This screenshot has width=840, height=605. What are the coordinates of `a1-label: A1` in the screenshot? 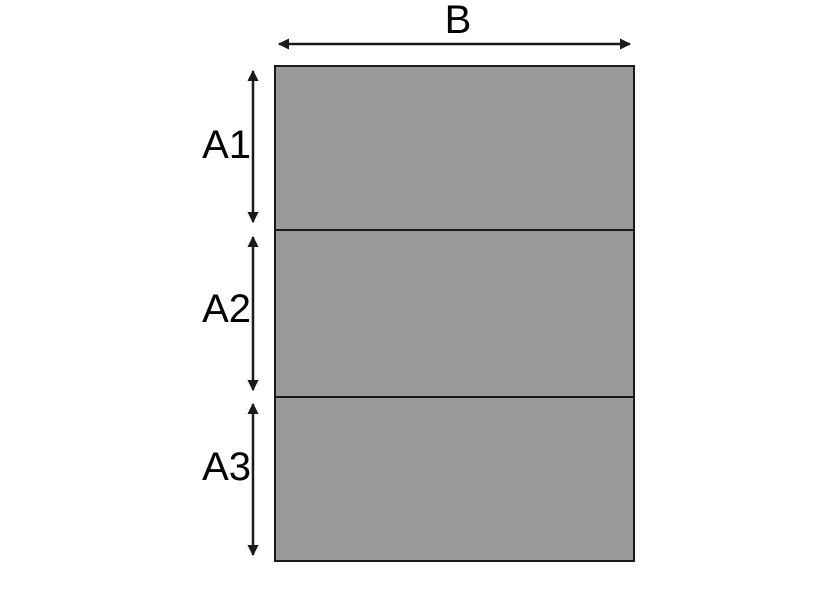 It's located at (226, 145).